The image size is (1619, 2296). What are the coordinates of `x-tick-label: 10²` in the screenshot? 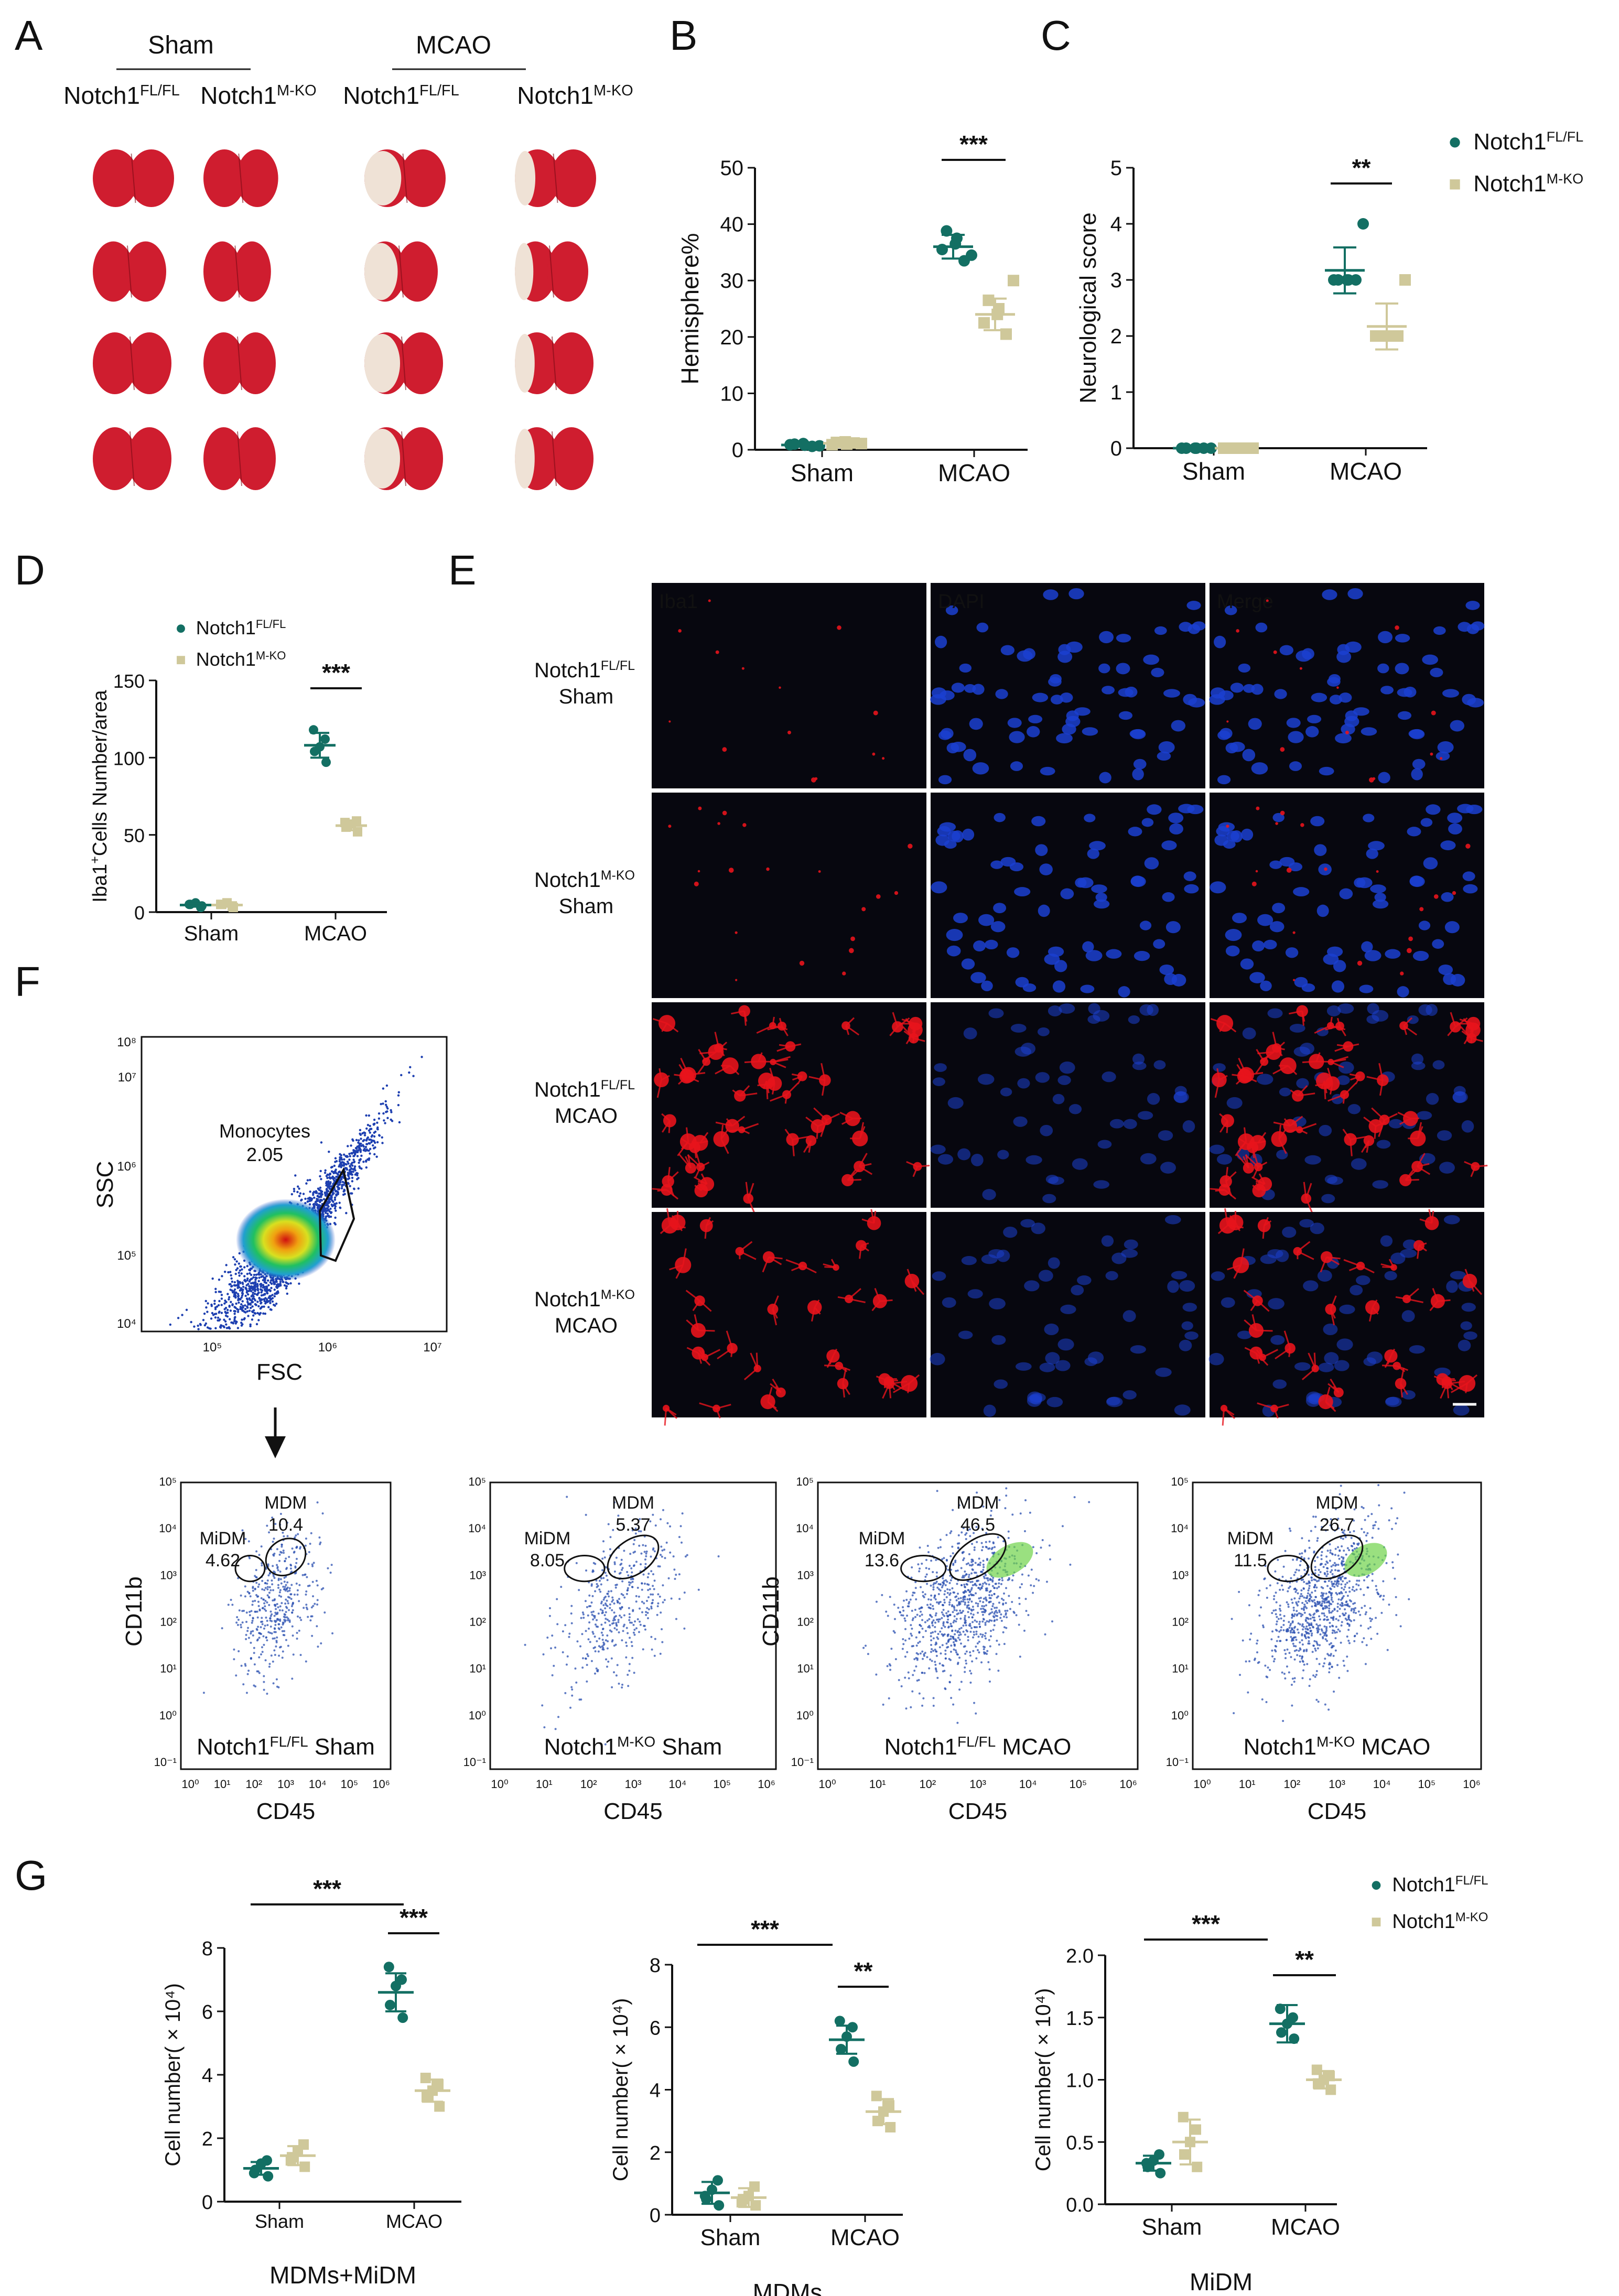 It's located at (588, 1784).